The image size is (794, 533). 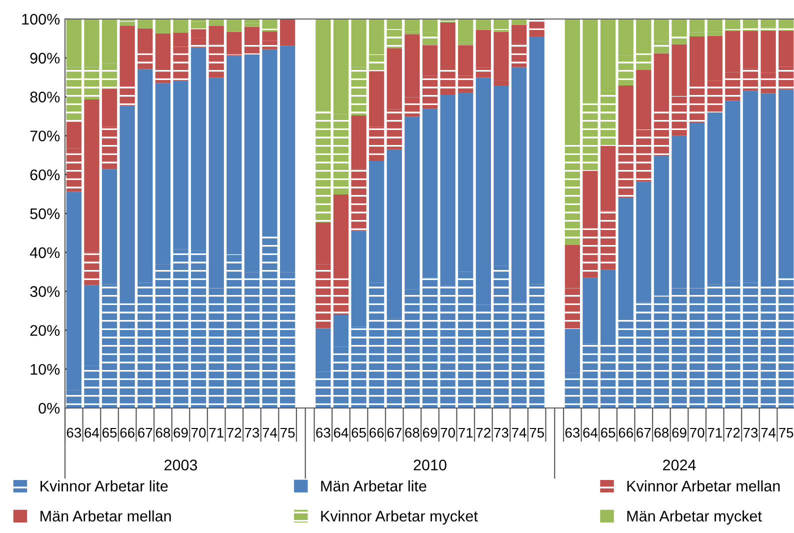 I want to click on x-tick-label: 72, so click(x=483, y=433).